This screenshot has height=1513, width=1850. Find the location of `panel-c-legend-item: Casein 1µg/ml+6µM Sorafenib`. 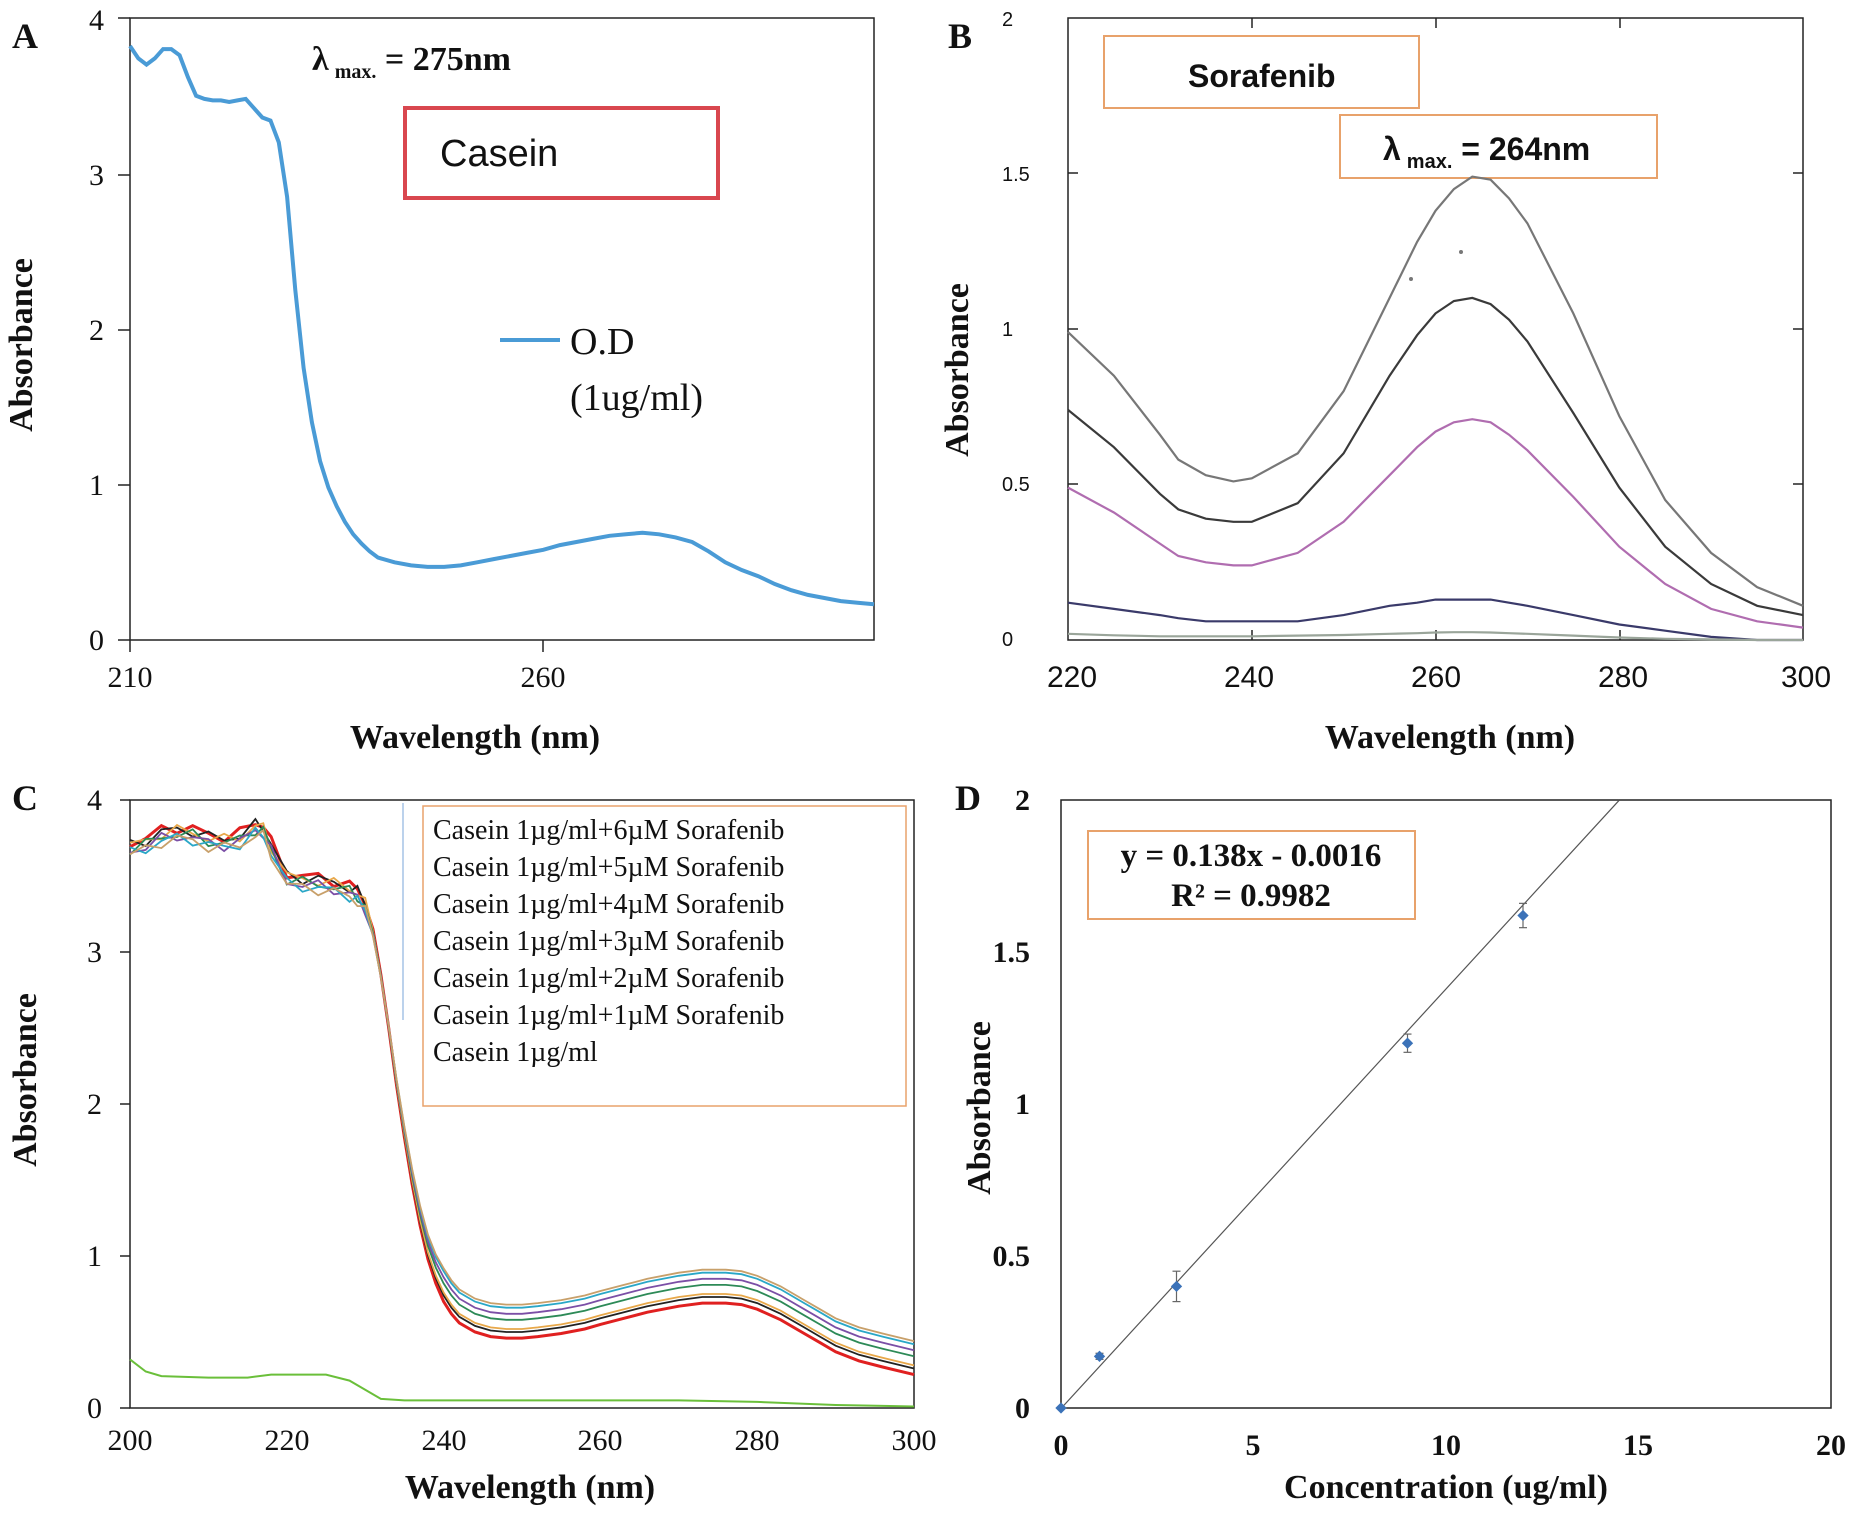

panel-c-legend-item: Casein 1µg/ml+6µM Sorafenib is located at coordinates (608, 830).